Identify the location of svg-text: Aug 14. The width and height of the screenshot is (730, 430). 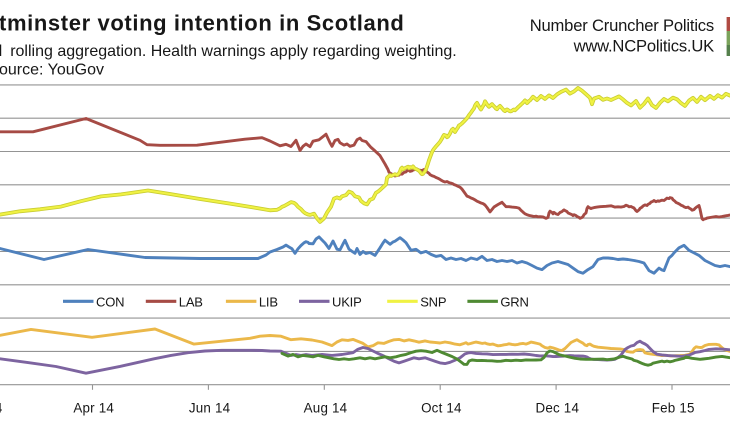
(326, 407).